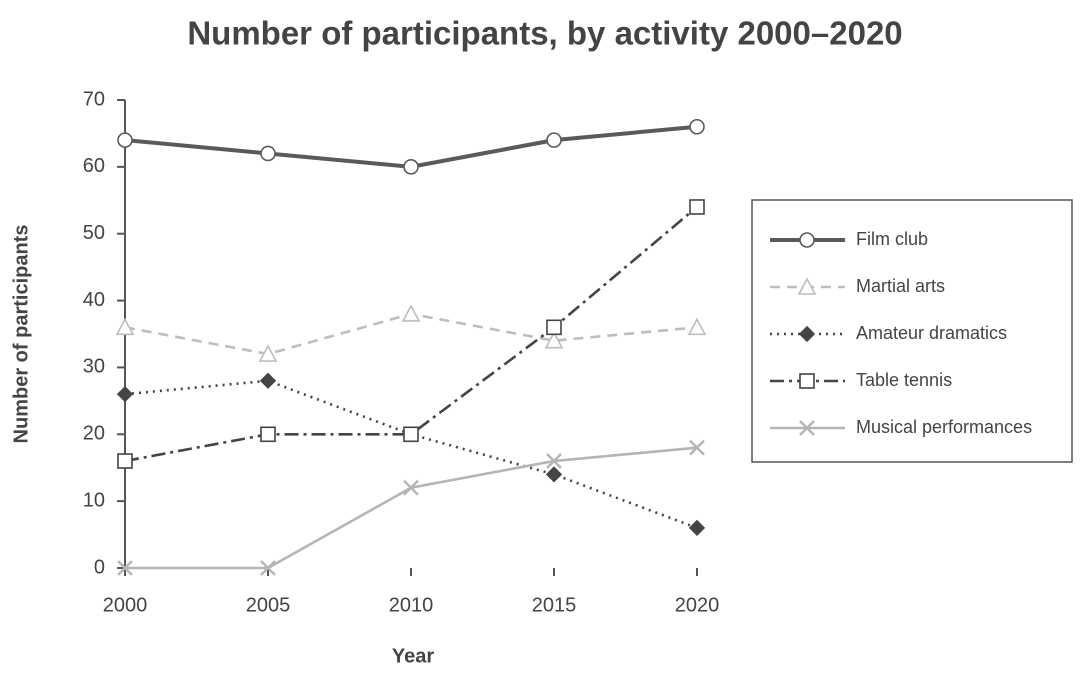 Image resolution: width=1080 pixels, height=675 pixels. Describe the element at coordinates (21, 334) in the screenshot. I see `y-axis-label: Number of participants` at that location.